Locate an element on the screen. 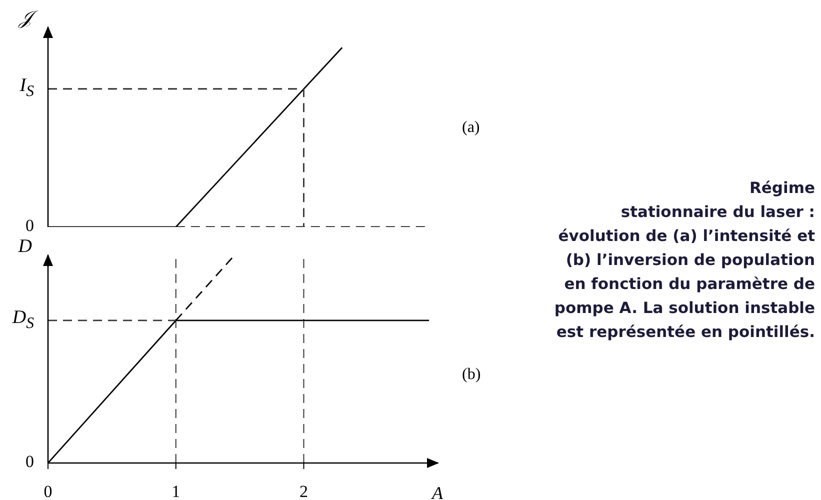 The width and height of the screenshot is (821, 500). text: I$_{S}$ is located at coordinates (26, 88).